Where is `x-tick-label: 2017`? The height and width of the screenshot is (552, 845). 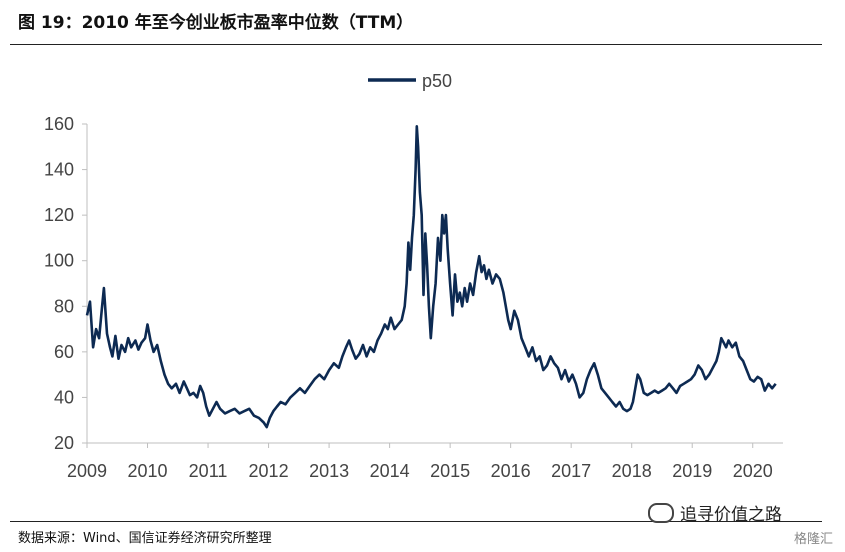
x-tick-label: 2017 is located at coordinates (571, 471).